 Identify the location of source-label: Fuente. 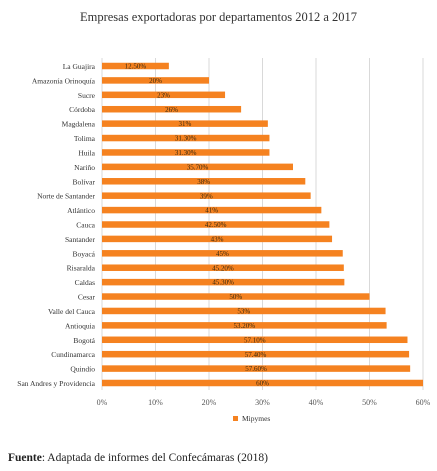
(25, 458).